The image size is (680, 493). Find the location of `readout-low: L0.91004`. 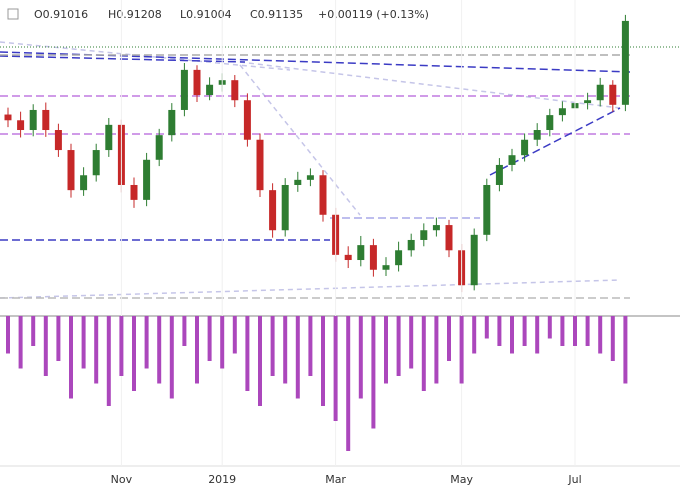

readout-low: L0.91004 is located at coordinates (206, 14).